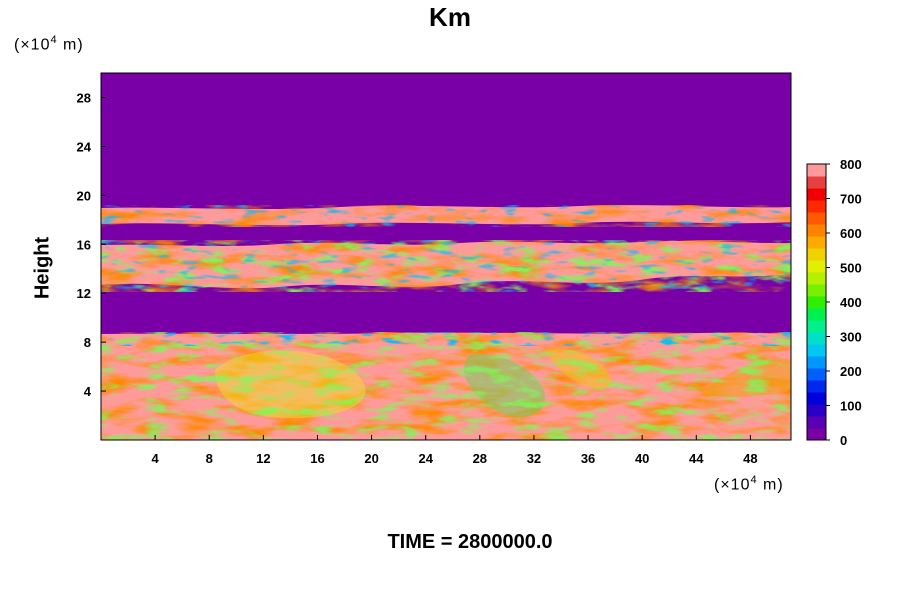  I want to click on y-tick-label: 12, so click(84, 293).